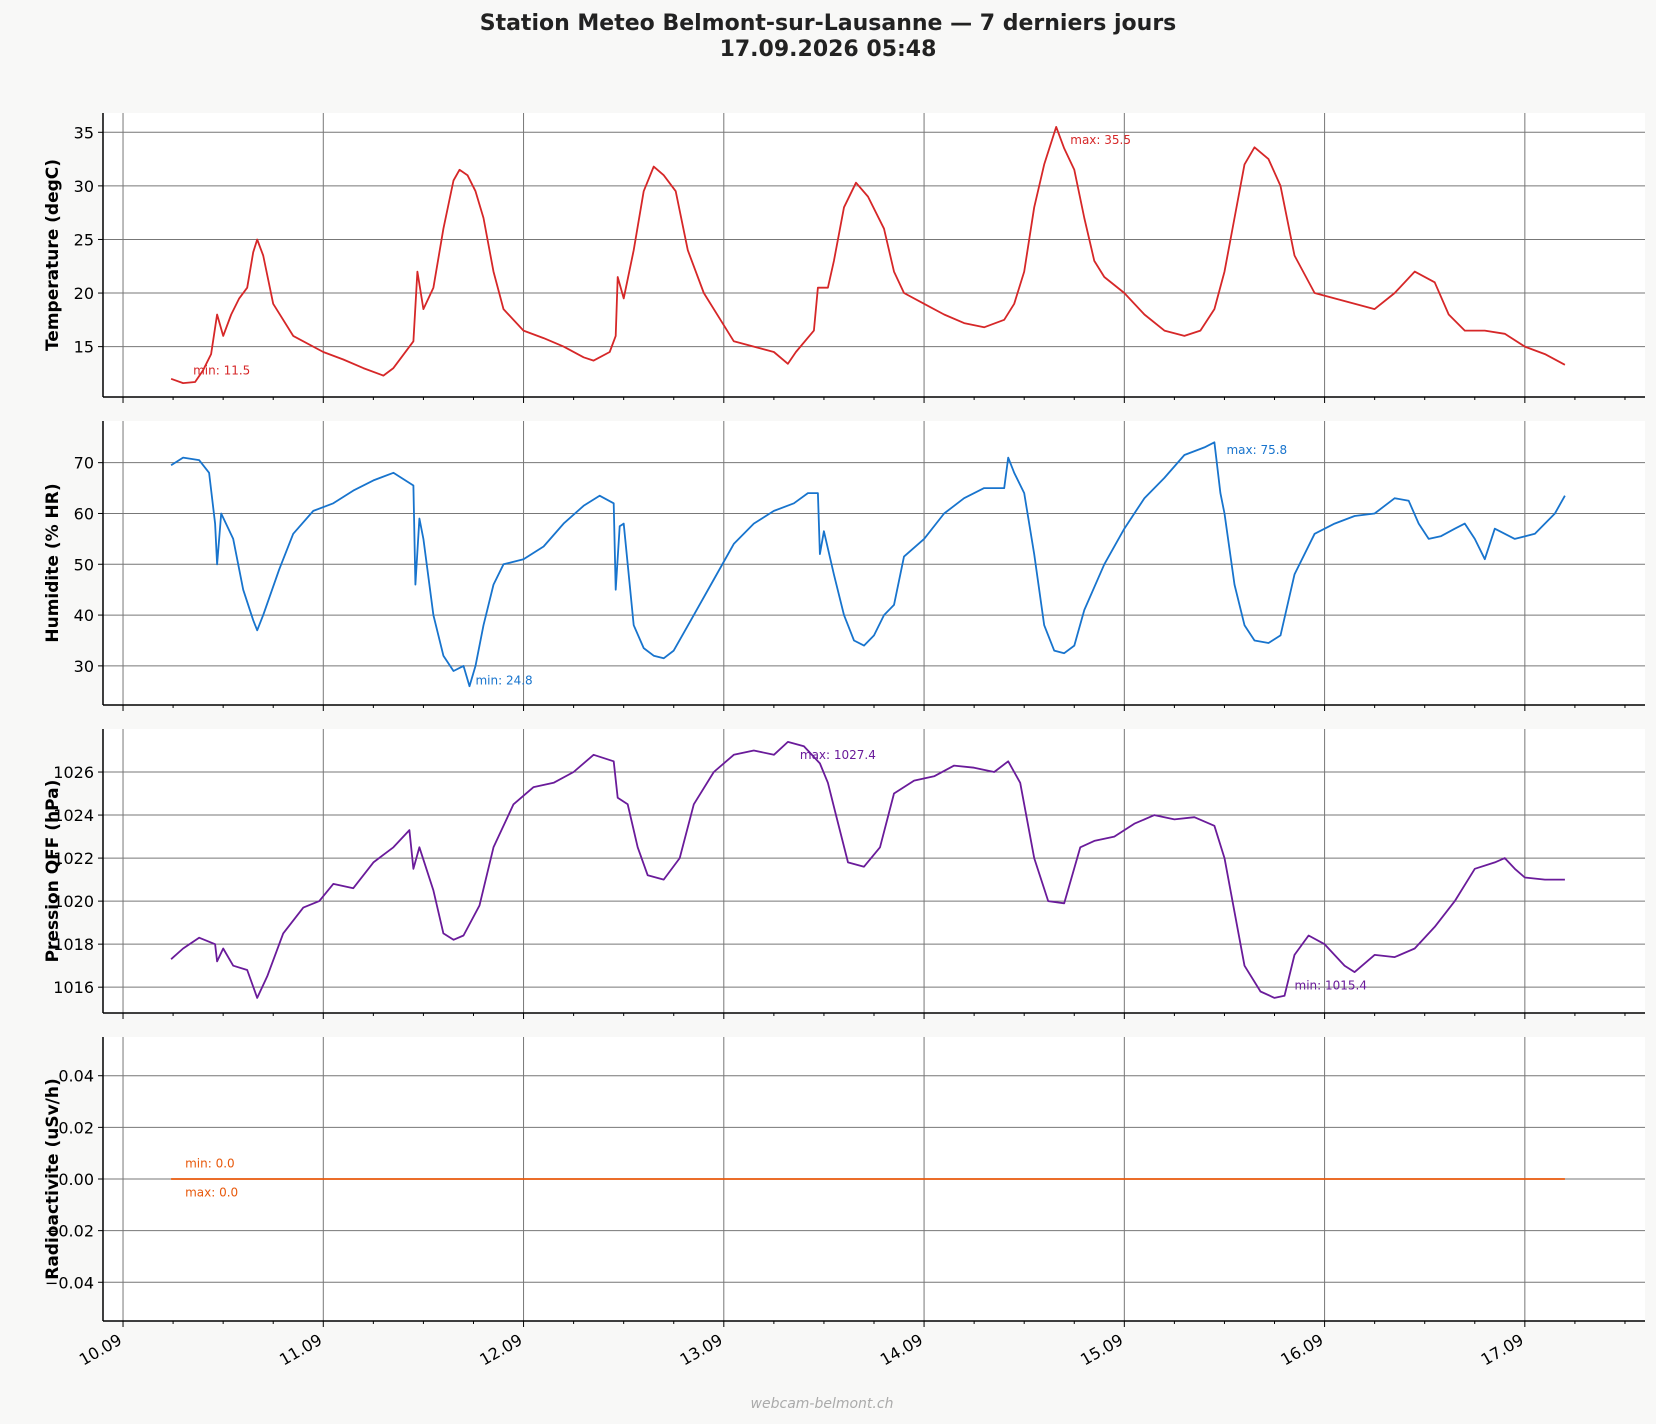  What do you see at coordinates (828, 49) in the screenshot?
I see `chart-subtitle: 17.09.2026 05:48` at bounding box center [828, 49].